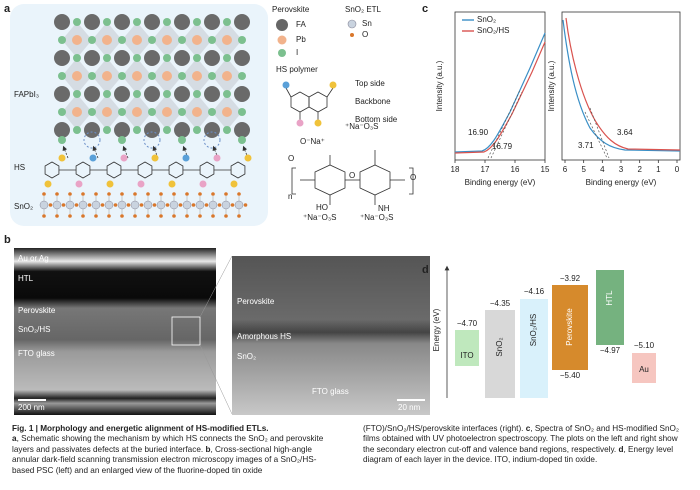  Describe the element at coordinates (500, 92) in the screenshot. I see `curve-sno2` at that location.